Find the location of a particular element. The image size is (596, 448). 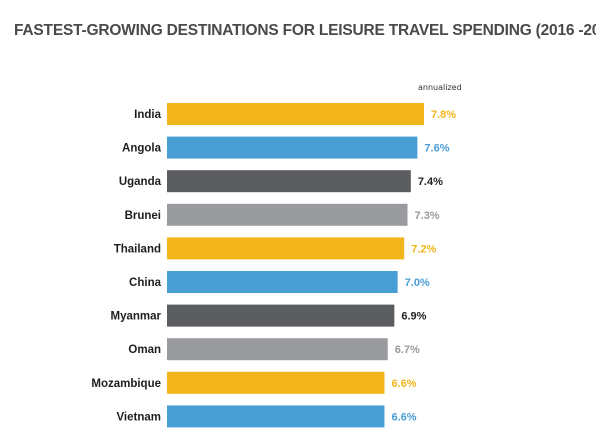

bar-vietnam is located at coordinates (276, 416).